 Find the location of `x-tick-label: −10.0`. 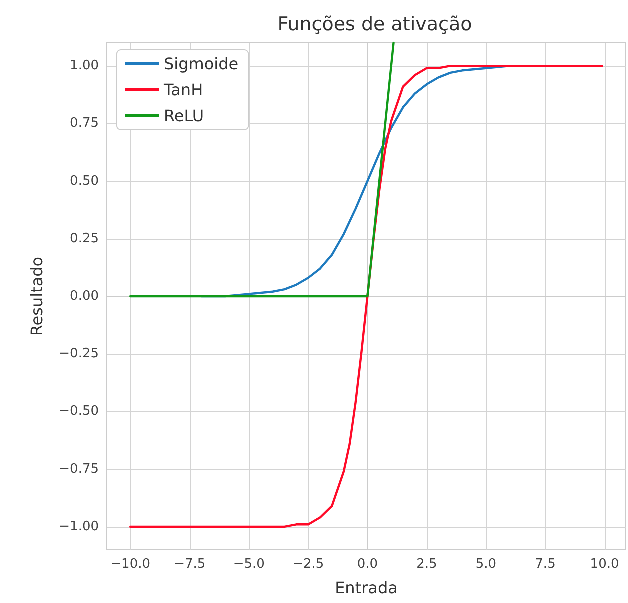

x-tick-label: −10.0 is located at coordinates (130, 564).